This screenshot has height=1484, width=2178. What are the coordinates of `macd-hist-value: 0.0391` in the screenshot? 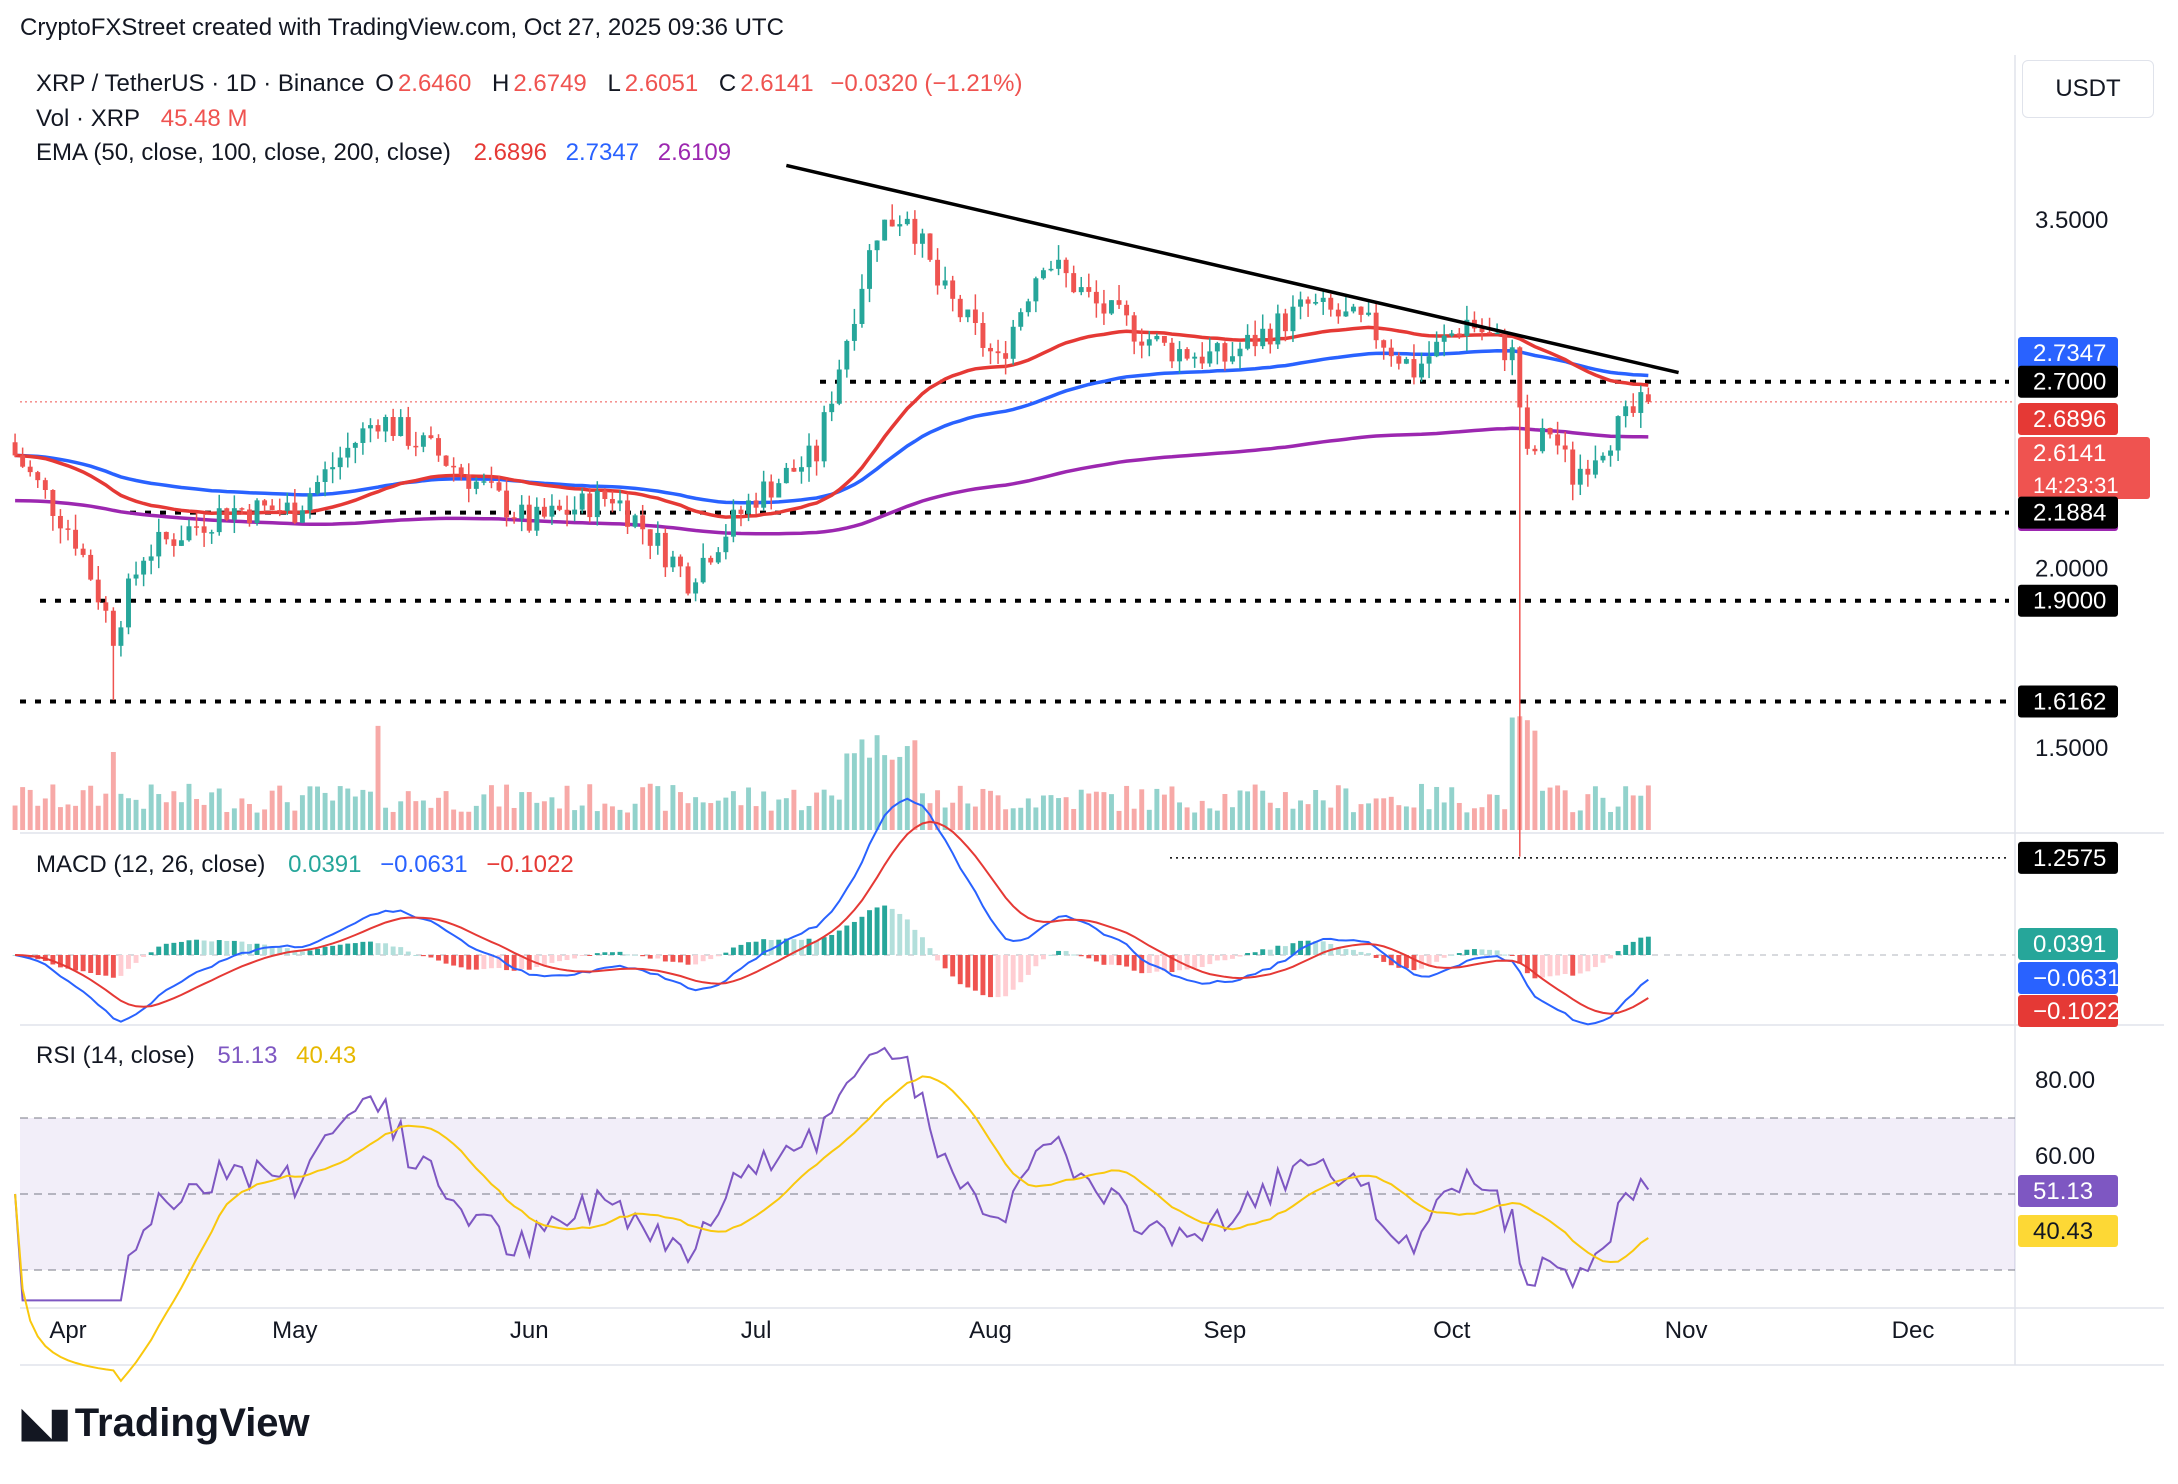 It's located at (325, 864).